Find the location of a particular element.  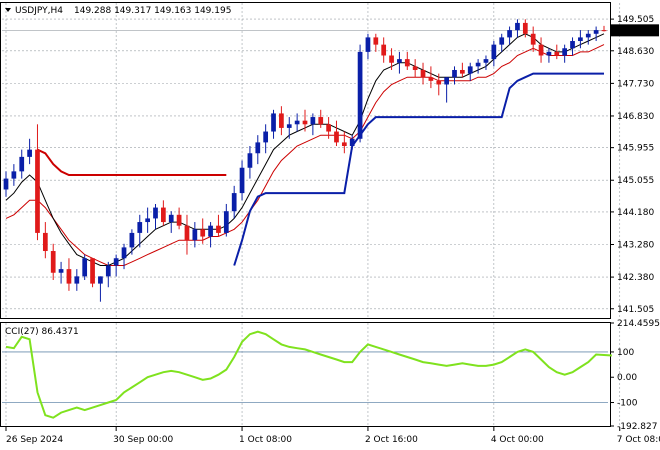

cci-tick-label: -192.827 is located at coordinates (637, 427).